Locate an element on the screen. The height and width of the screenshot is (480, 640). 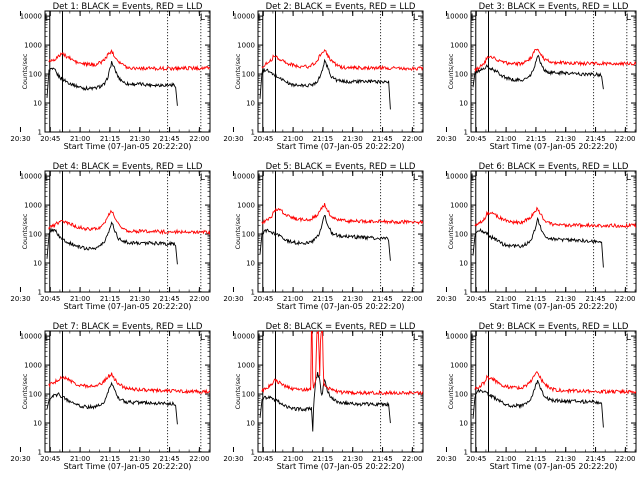
panel-title: Det 1: BLACK = Events, RED = LLD is located at coordinates (128, 7).